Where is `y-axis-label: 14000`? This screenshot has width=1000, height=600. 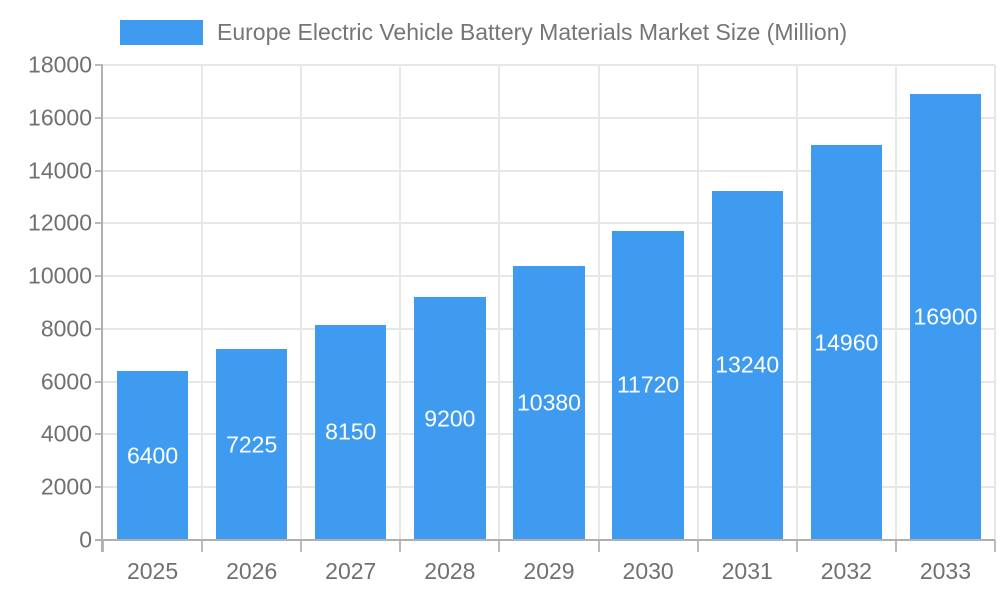
y-axis-label: 14000 is located at coordinates (60, 170).